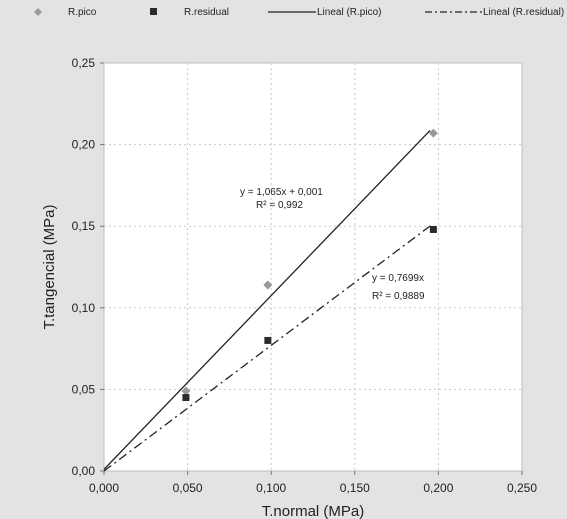  What do you see at coordinates (49, 266) in the screenshot?
I see `y-axis-title: T.tangencial (MPa)` at bounding box center [49, 266].